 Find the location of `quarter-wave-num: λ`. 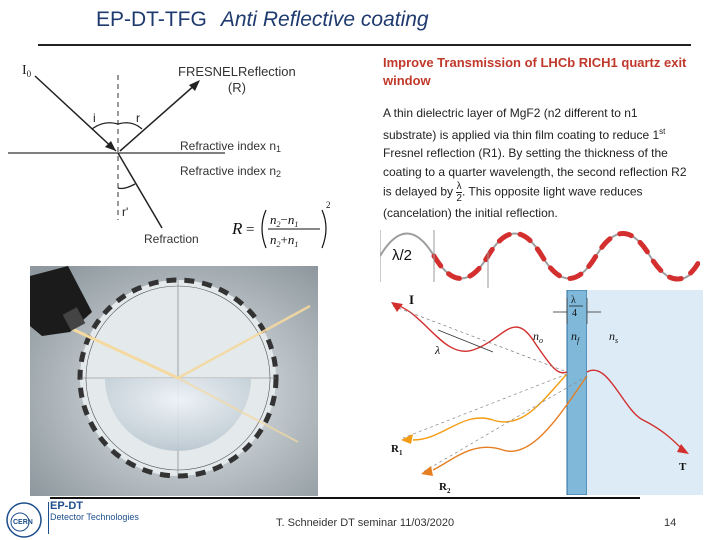

quarter-wave-num: λ is located at coordinates (573, 300).